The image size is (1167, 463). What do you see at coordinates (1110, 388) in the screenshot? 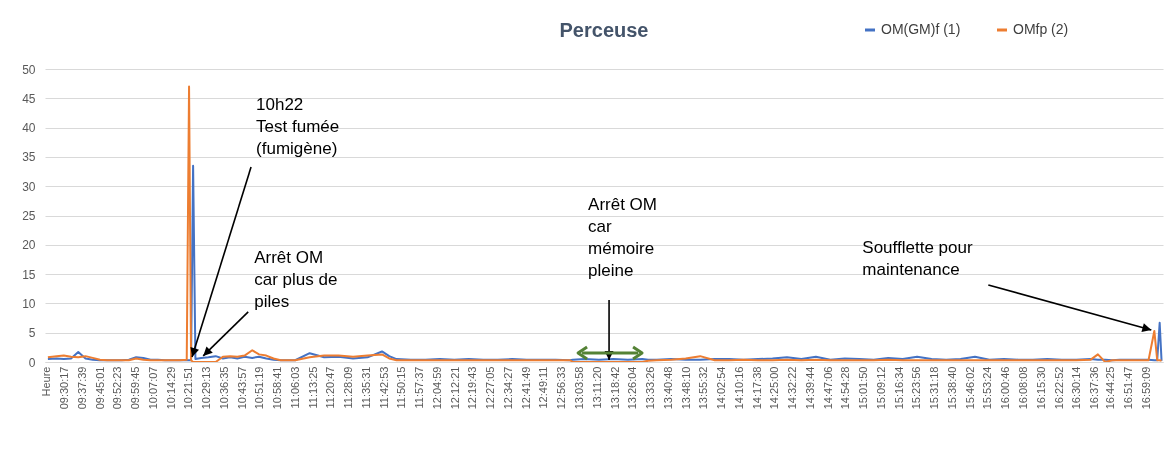
I see `x-tick-label: 16:44:25` at bounding box center [1110, 388].